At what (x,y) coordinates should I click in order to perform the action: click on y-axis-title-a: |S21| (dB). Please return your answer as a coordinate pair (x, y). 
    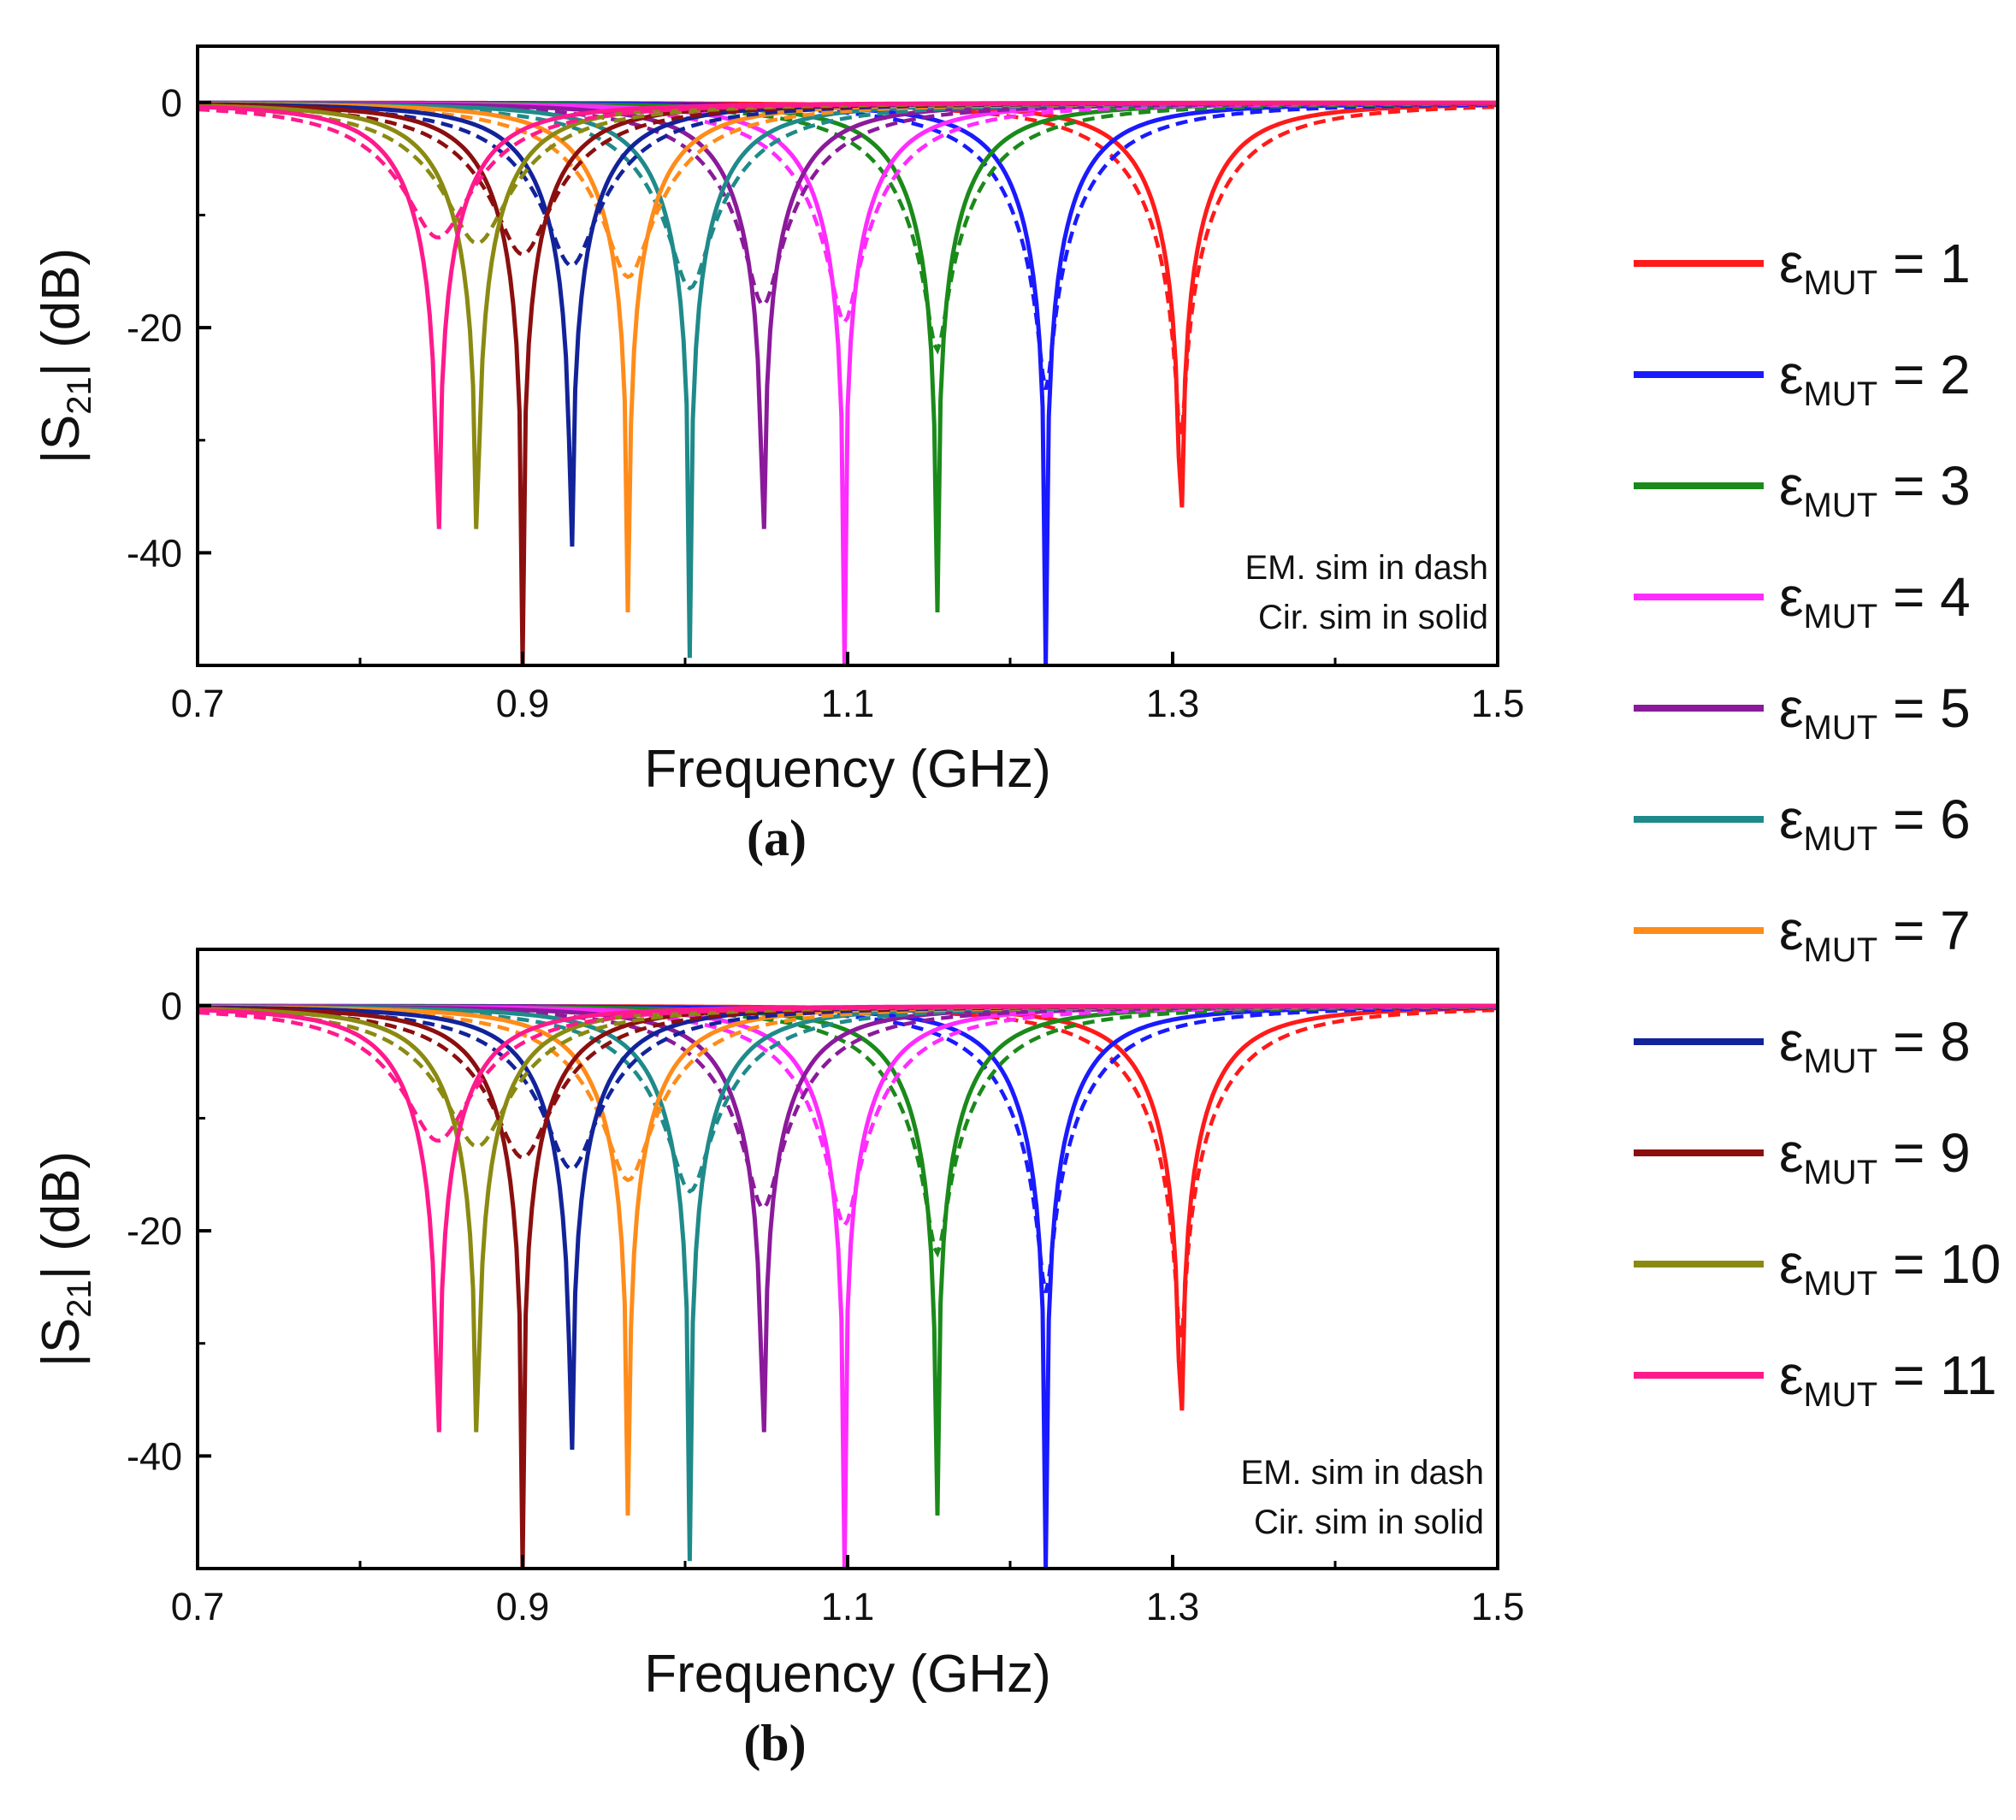
    Looking at the image, I should click on (65, 356).